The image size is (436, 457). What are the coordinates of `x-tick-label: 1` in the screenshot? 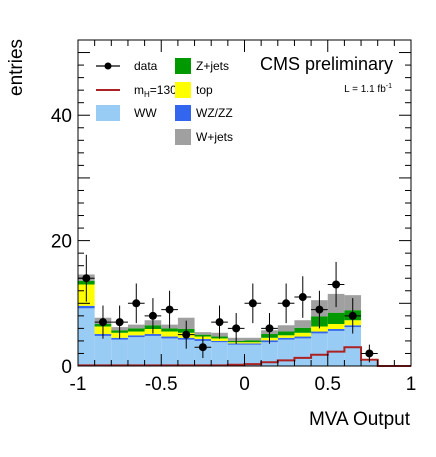 It's located at (411, 384).